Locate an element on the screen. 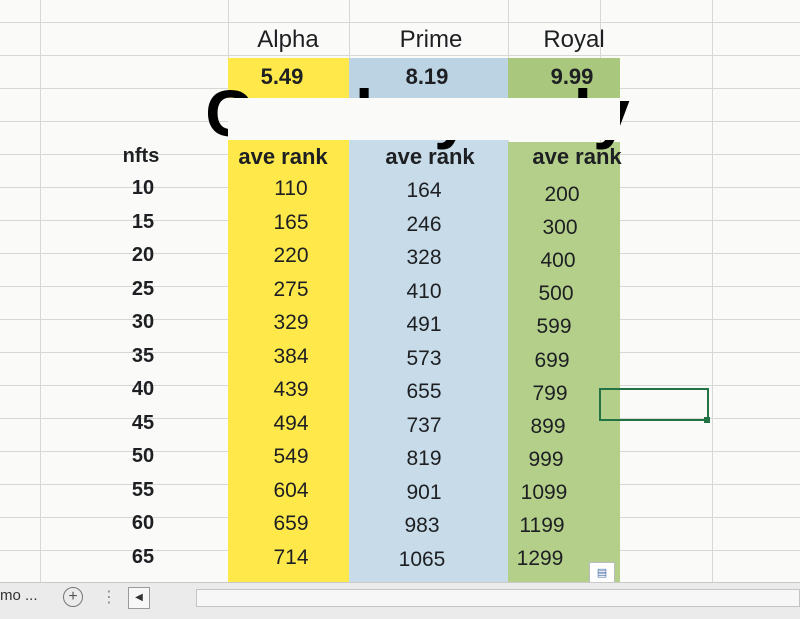 Image resolution: width=800 pixels, height=619 pixels. royal-value: 300 is located at coordinates (560, 228).